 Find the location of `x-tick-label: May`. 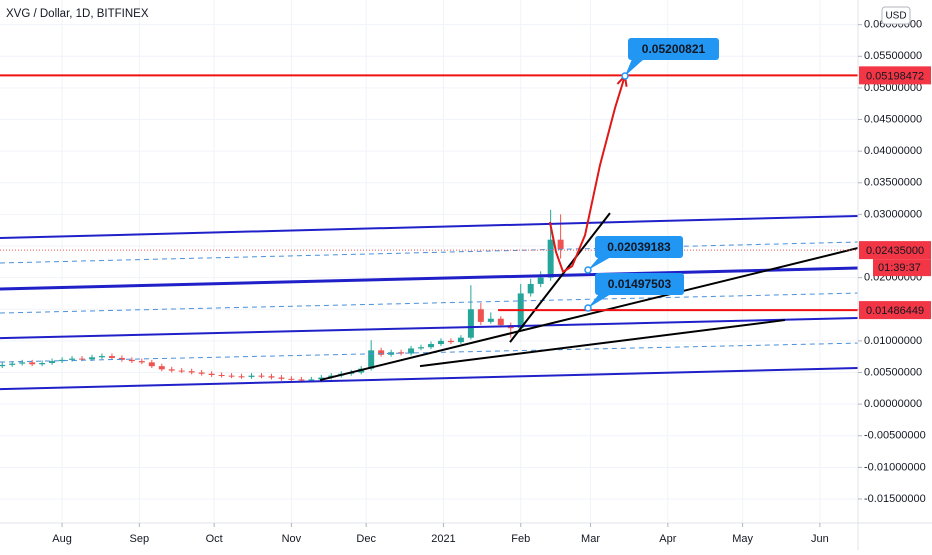

x-tick-label: May is located at coordinates (742, 539).